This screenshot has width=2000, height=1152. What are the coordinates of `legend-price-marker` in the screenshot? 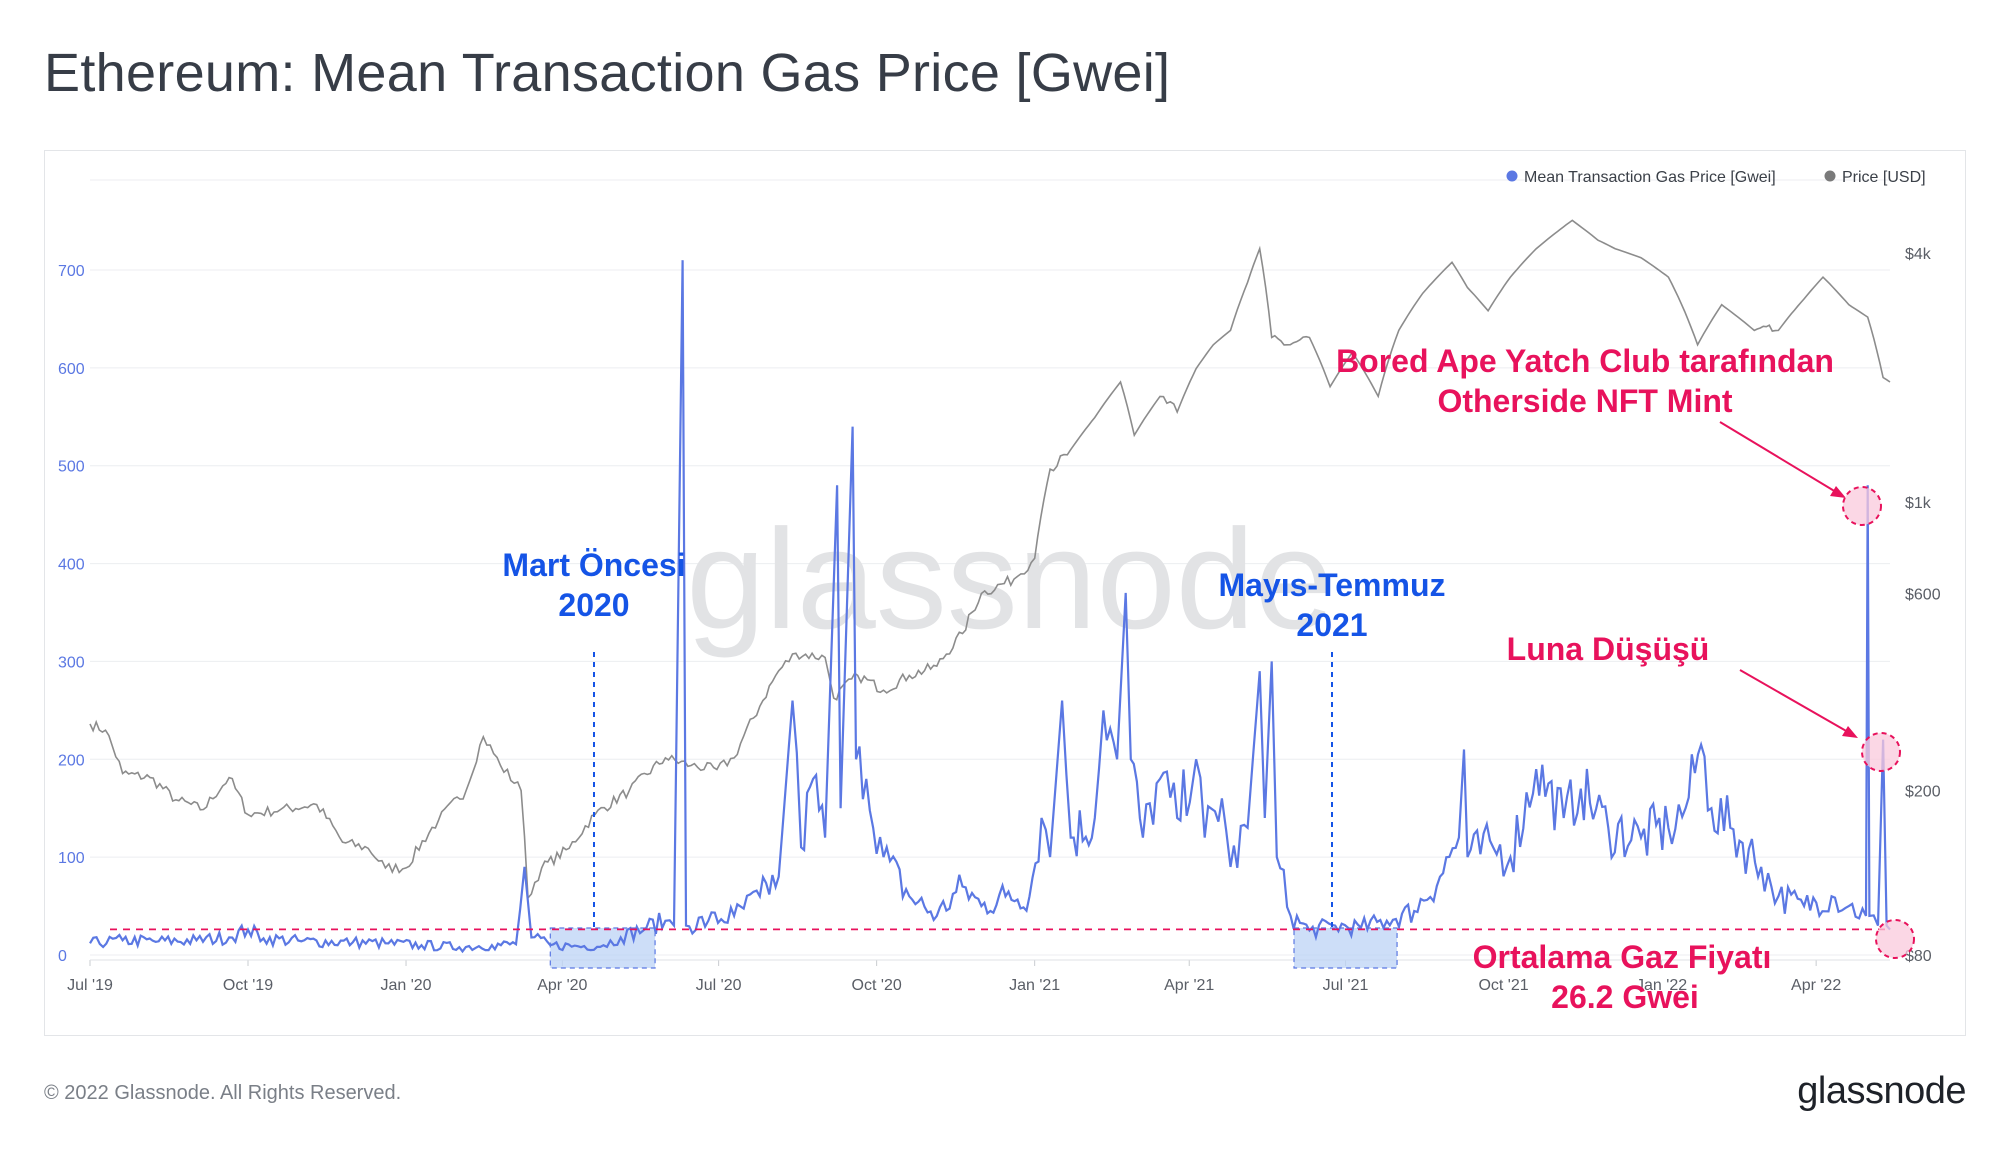 It's located at (1830, 176).